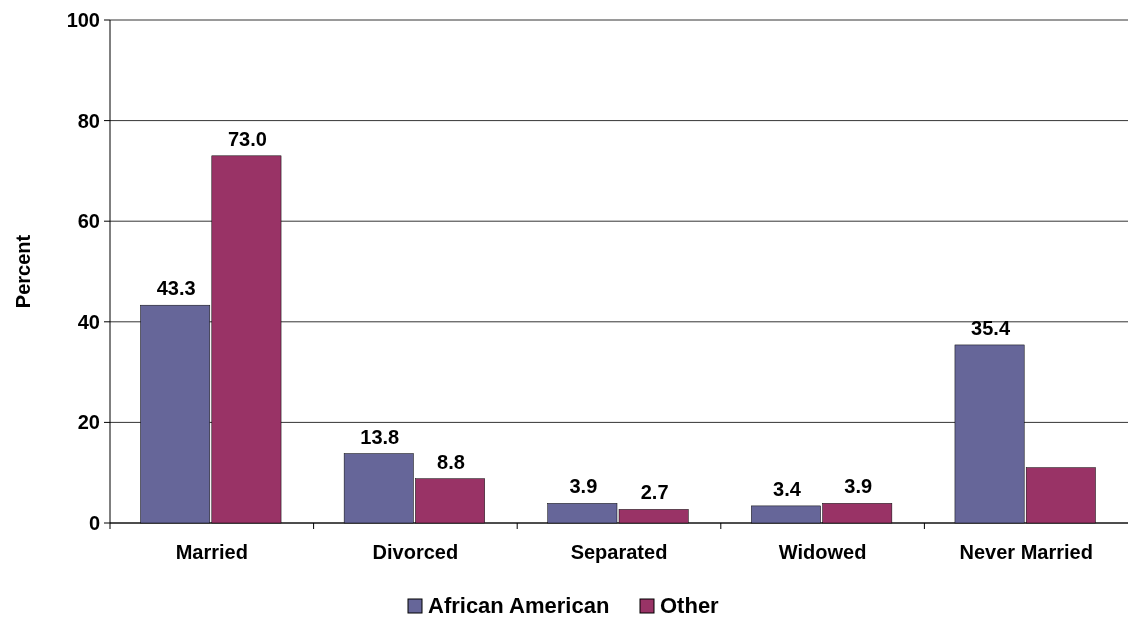 The height and width of the screenshot is (633, 1148). What do you see at coordinates (88, 321) in the screenshot?
I see `y-tick-label: 40` at bounding box center [88, 321].